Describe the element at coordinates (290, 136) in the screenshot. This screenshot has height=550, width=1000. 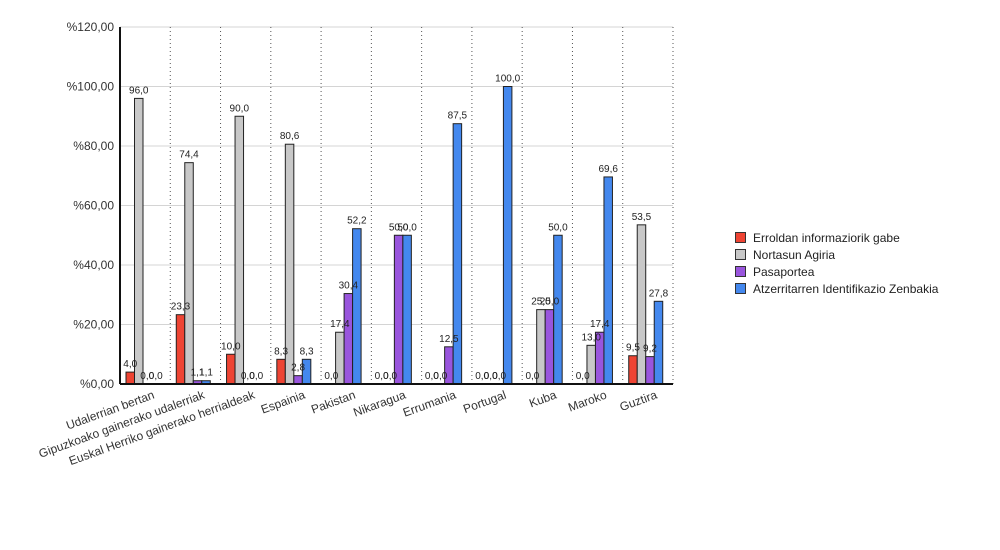
I see `bar-value-label: 80,6` at that location.